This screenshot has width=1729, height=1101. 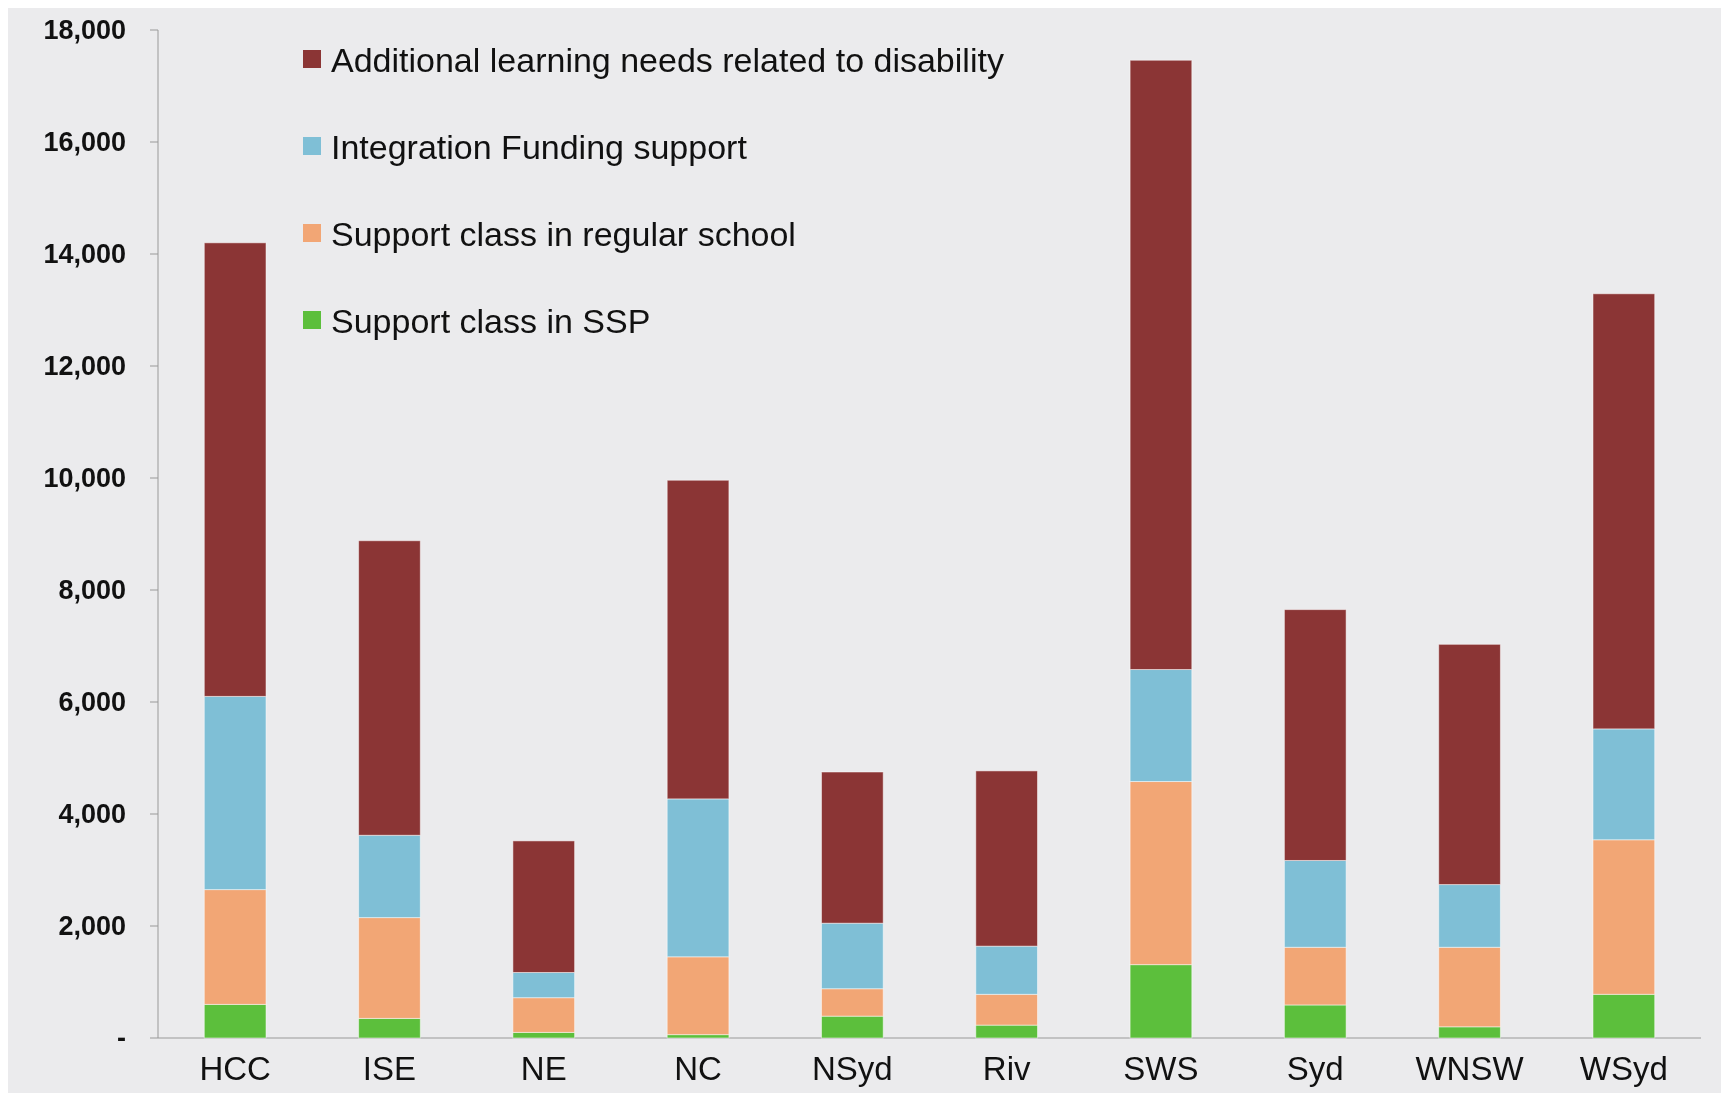 I want to click on x-tick-label: NSyd, so click(x=852, y=1068).